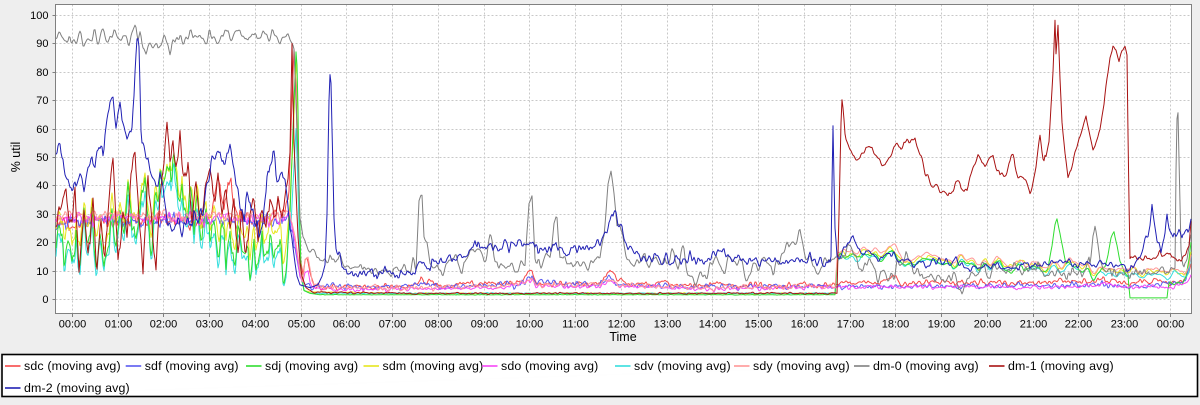 The width and height of the screenshot is (1200, 405). Describe the element at coordinates (549, 366) in the screenshot. I see `svg-text: sdo (moving avg)` at that location.